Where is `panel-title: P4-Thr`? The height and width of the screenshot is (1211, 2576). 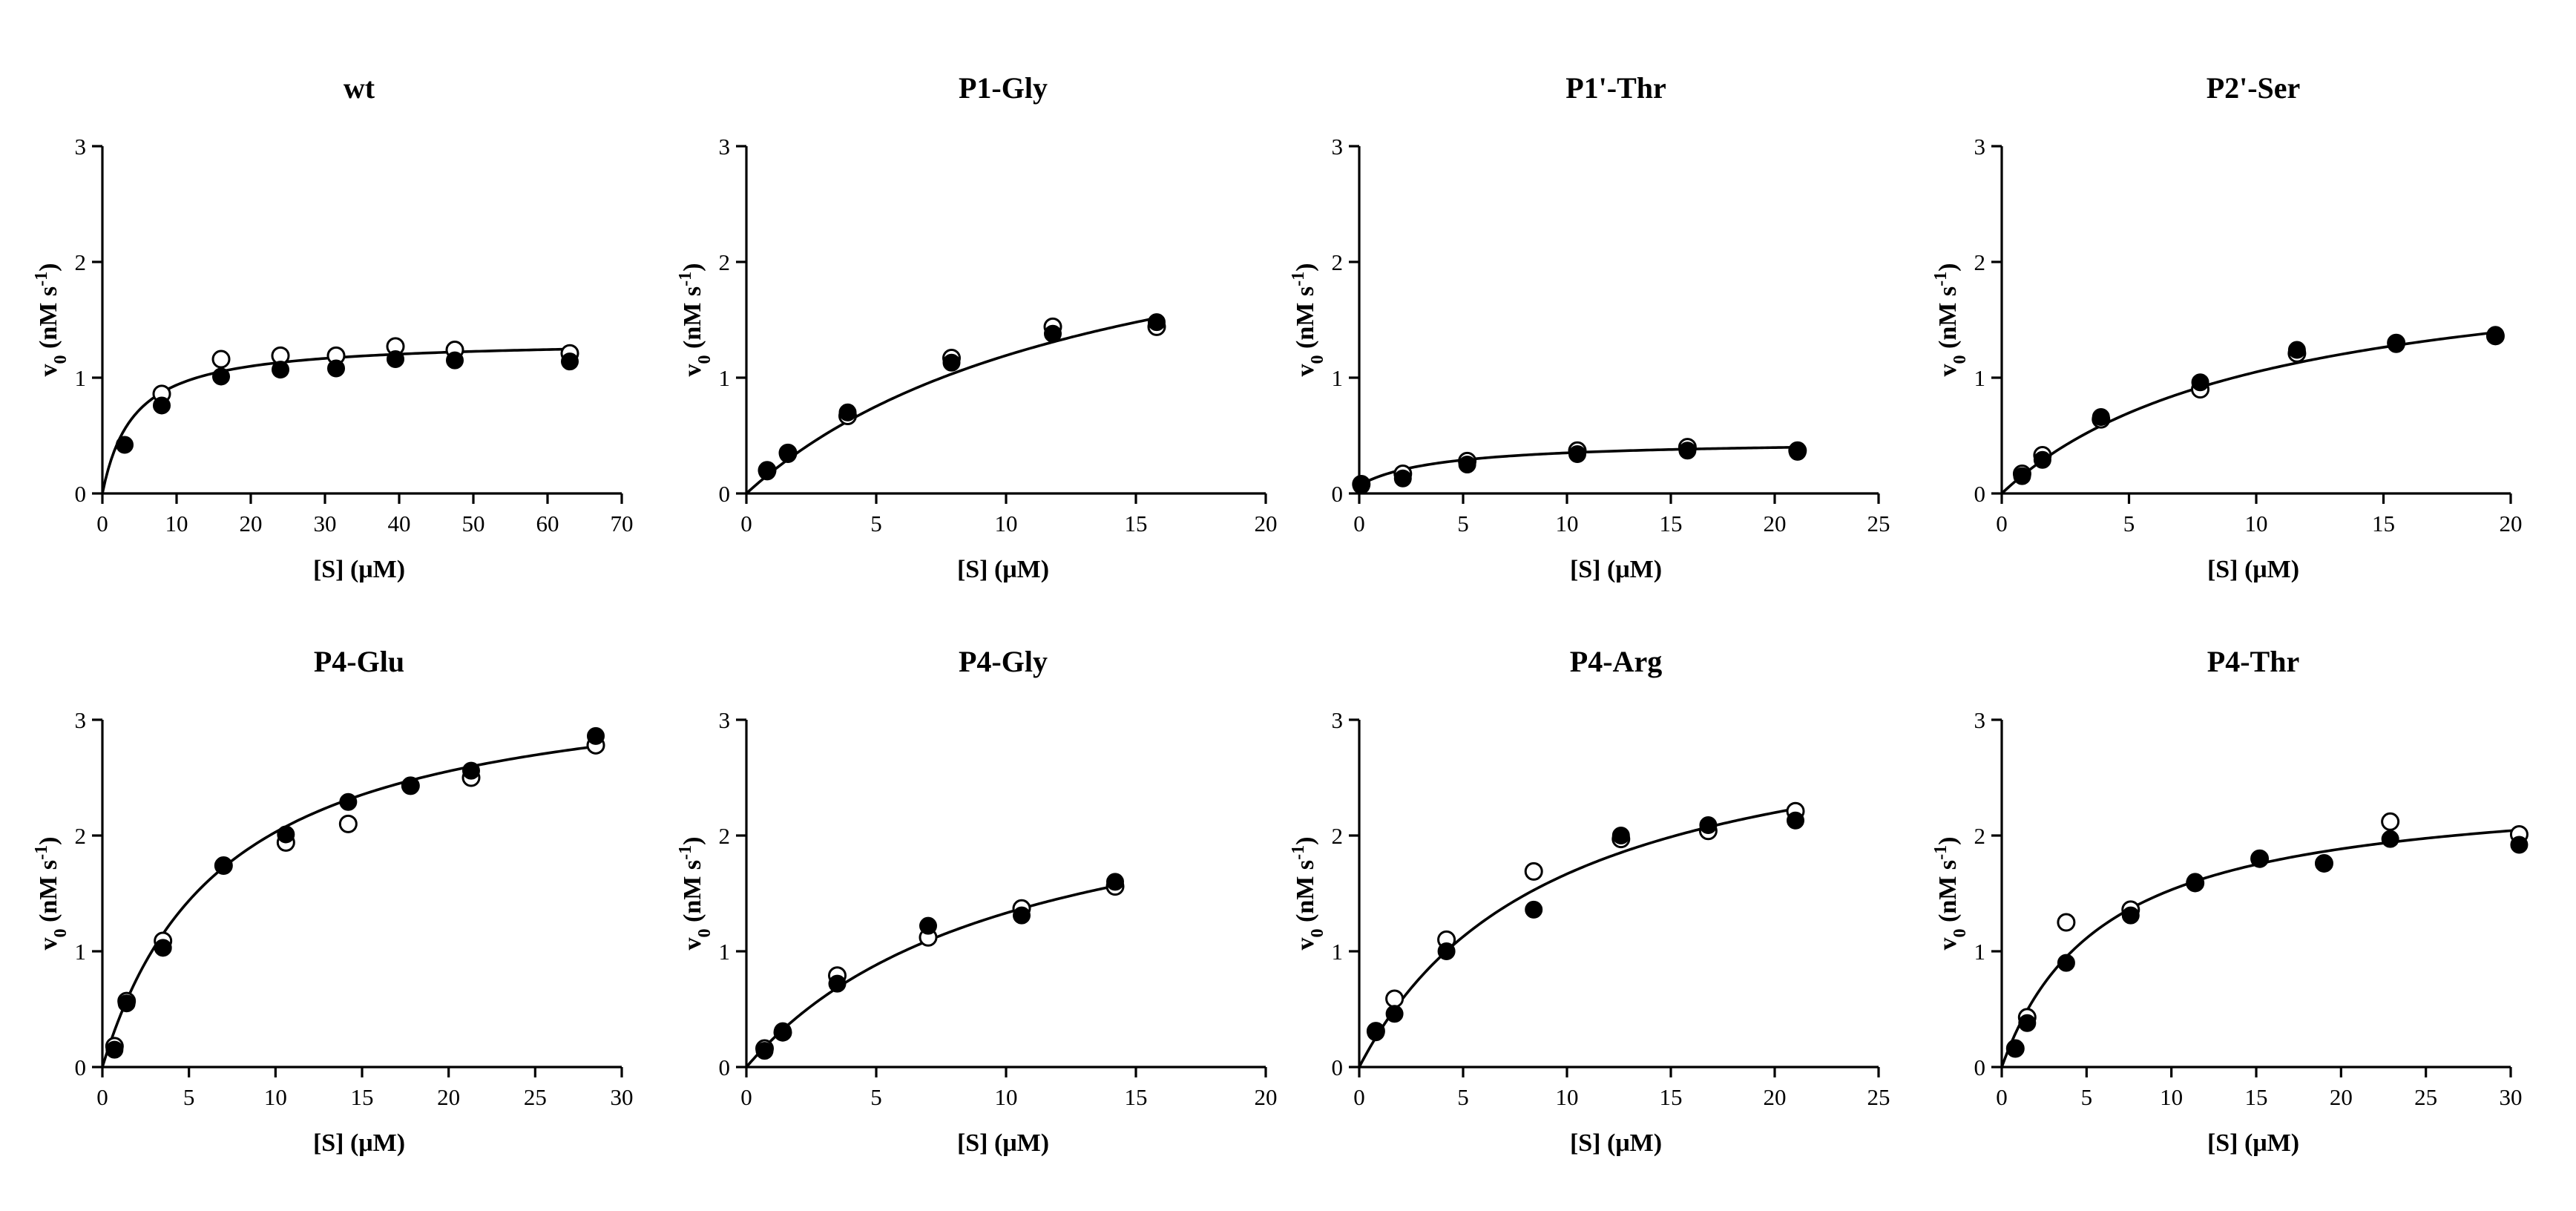
panel-title: P4-Thr is located at coordinates (2253, 661).